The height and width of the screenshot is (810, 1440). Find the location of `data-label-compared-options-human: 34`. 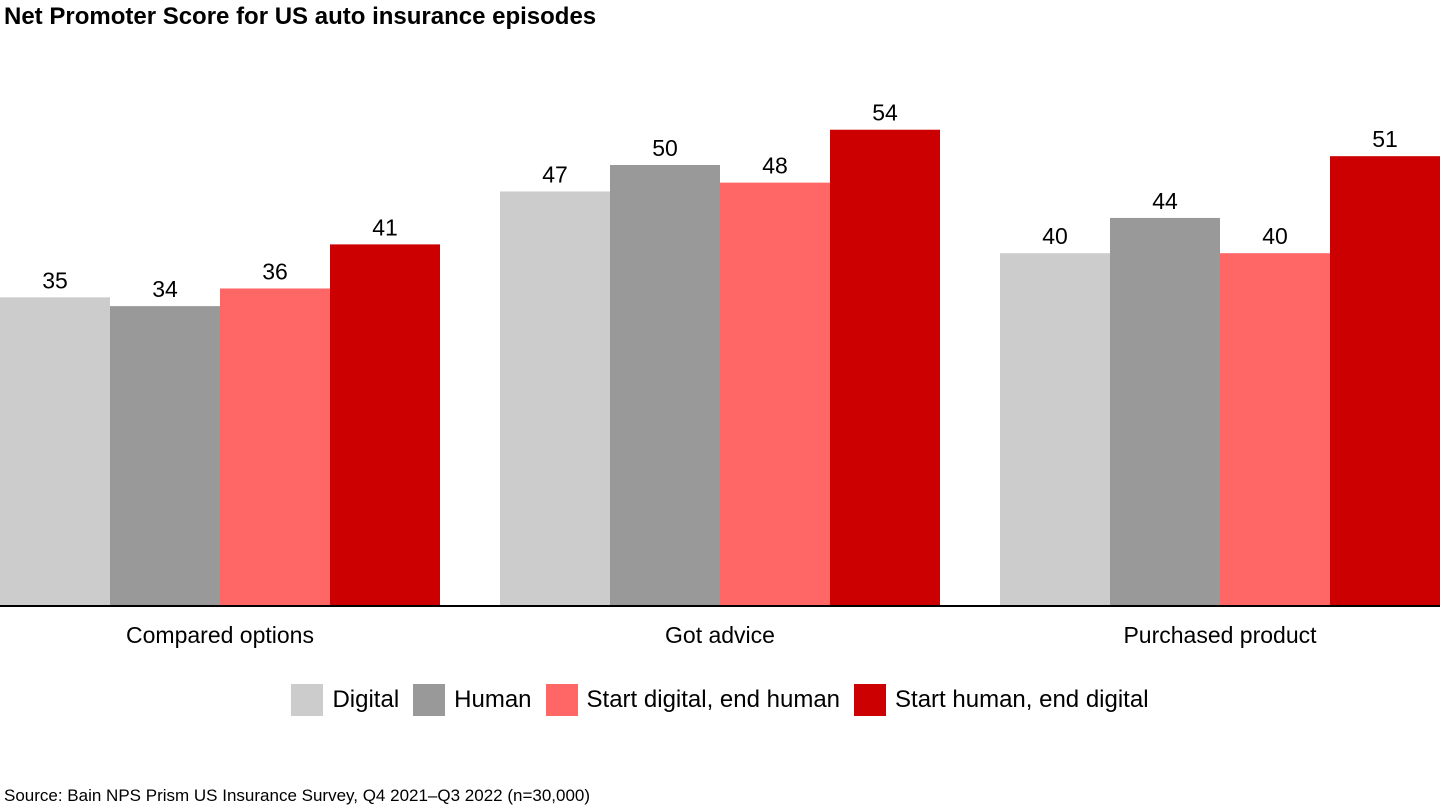

data-label-compared-options-human: 34 is located at coordinates (165, 289).